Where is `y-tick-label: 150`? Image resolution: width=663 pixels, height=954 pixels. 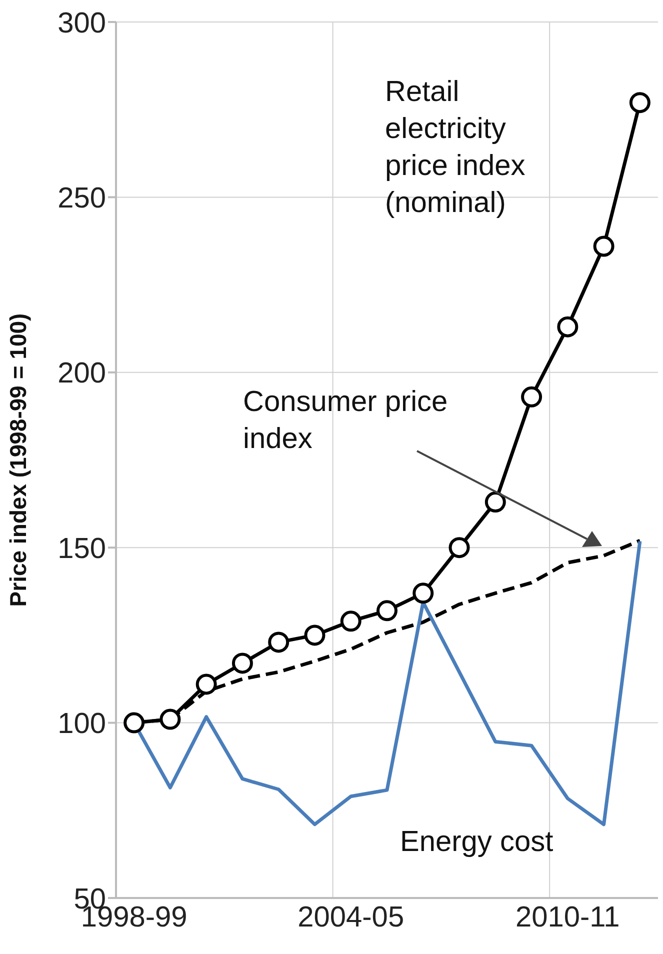
y-tick-label: 150 is located at coordinates (82, 548).